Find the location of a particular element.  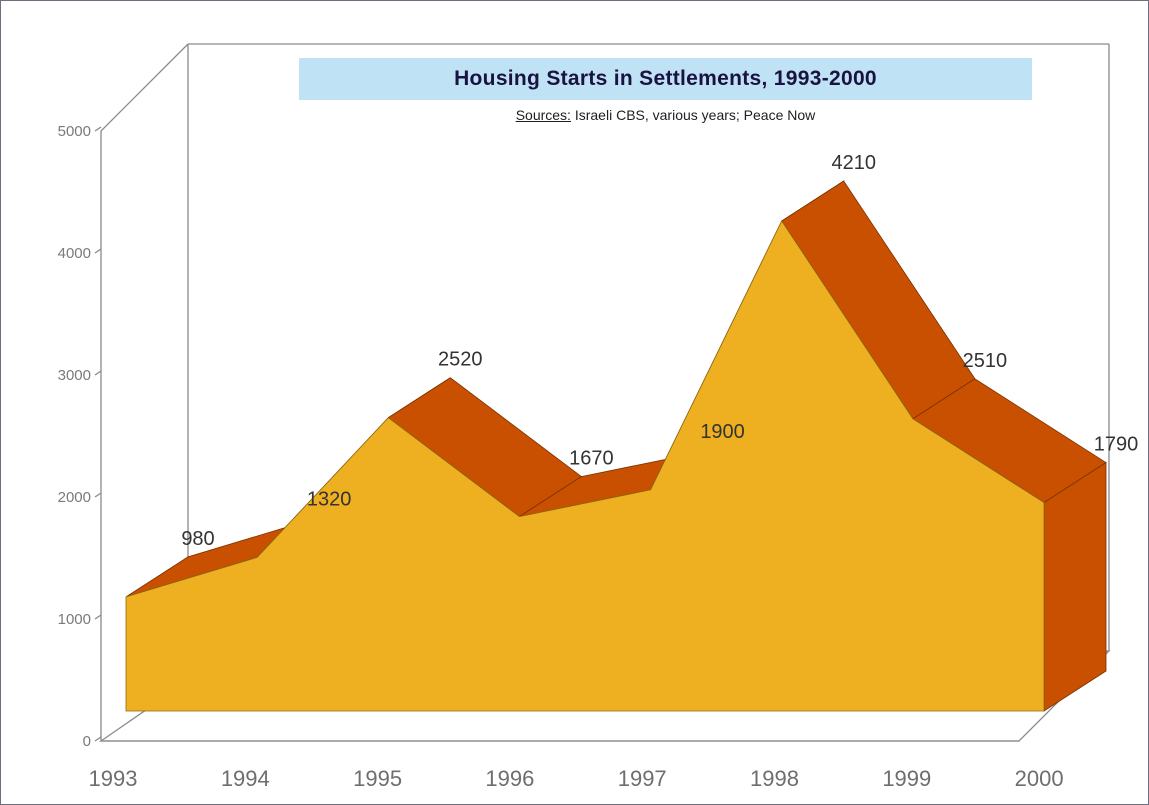

y-tick-label: 4000 is located at coordinates (74, 253).